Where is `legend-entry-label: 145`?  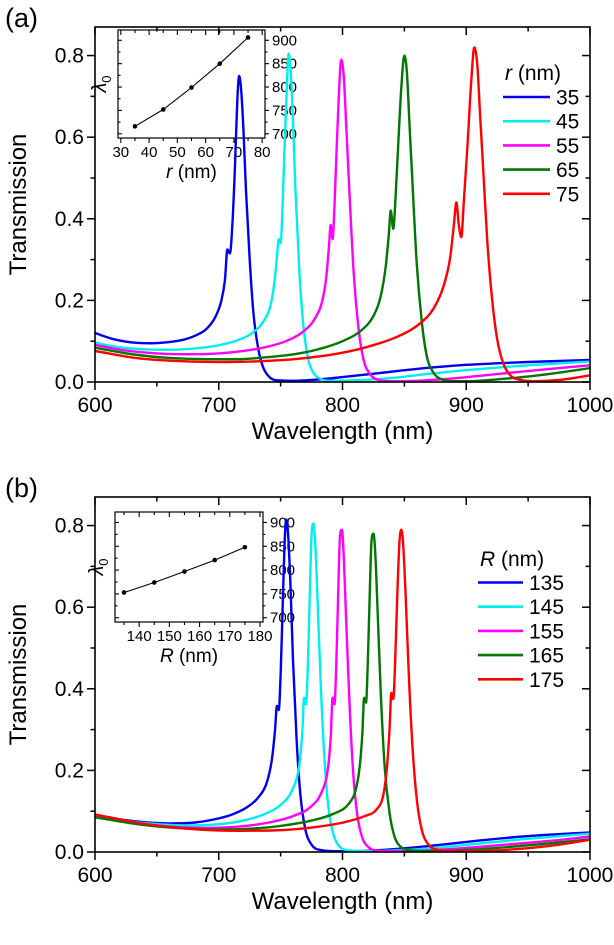
legend-entry-label: 145 is located at coordinates (546, 607).